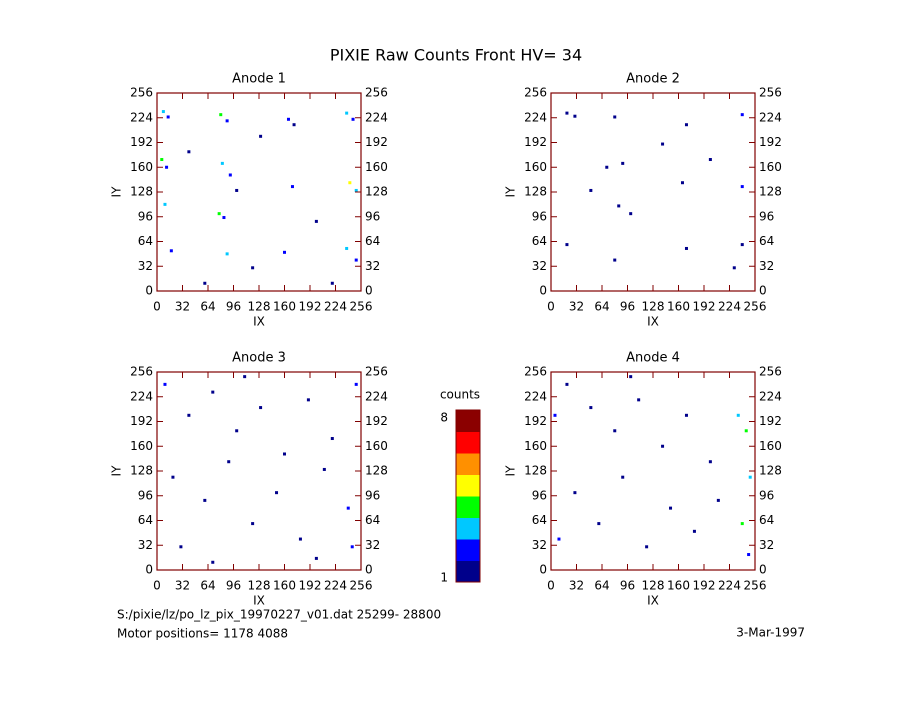 Image resolution: width=913 pixels, height=705 pixels. What do you see at coordinates (576, 586) in the screenshot?
I see `x-tick-label: 32` at bounding box center [576, 586].